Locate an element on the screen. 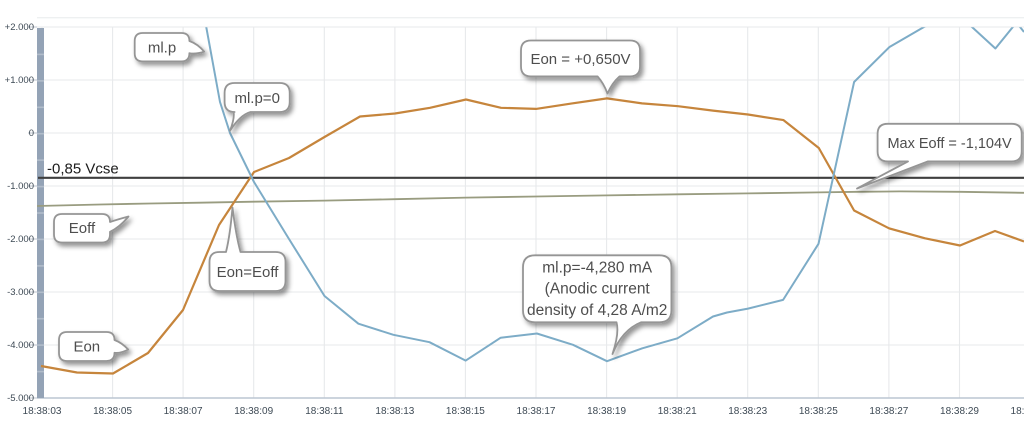 This screenshot has width=1024, height=439. svg-text: Eon=Eoff is located at coordinates (248, 272).